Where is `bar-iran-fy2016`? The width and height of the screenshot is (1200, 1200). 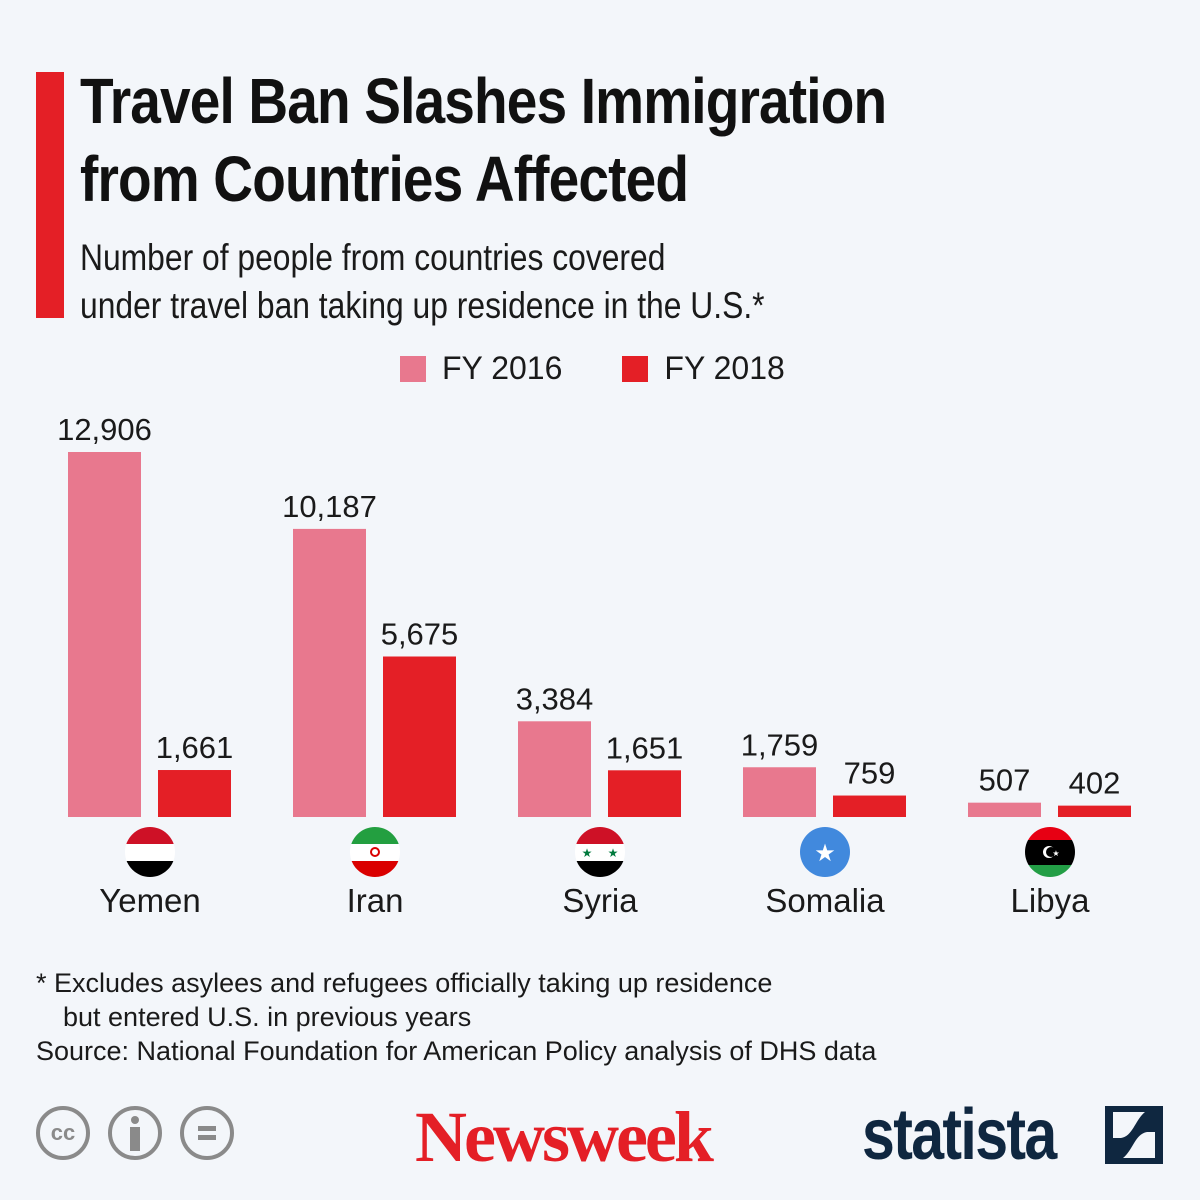 bar-iran-fy2016 is located at coordinates (329, 672).